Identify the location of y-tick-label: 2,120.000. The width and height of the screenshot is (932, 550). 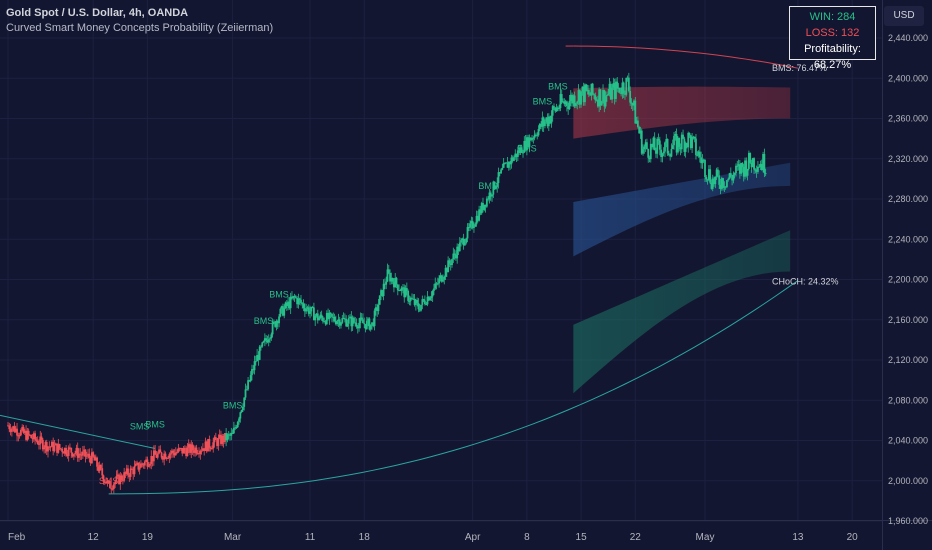
(908, 360).